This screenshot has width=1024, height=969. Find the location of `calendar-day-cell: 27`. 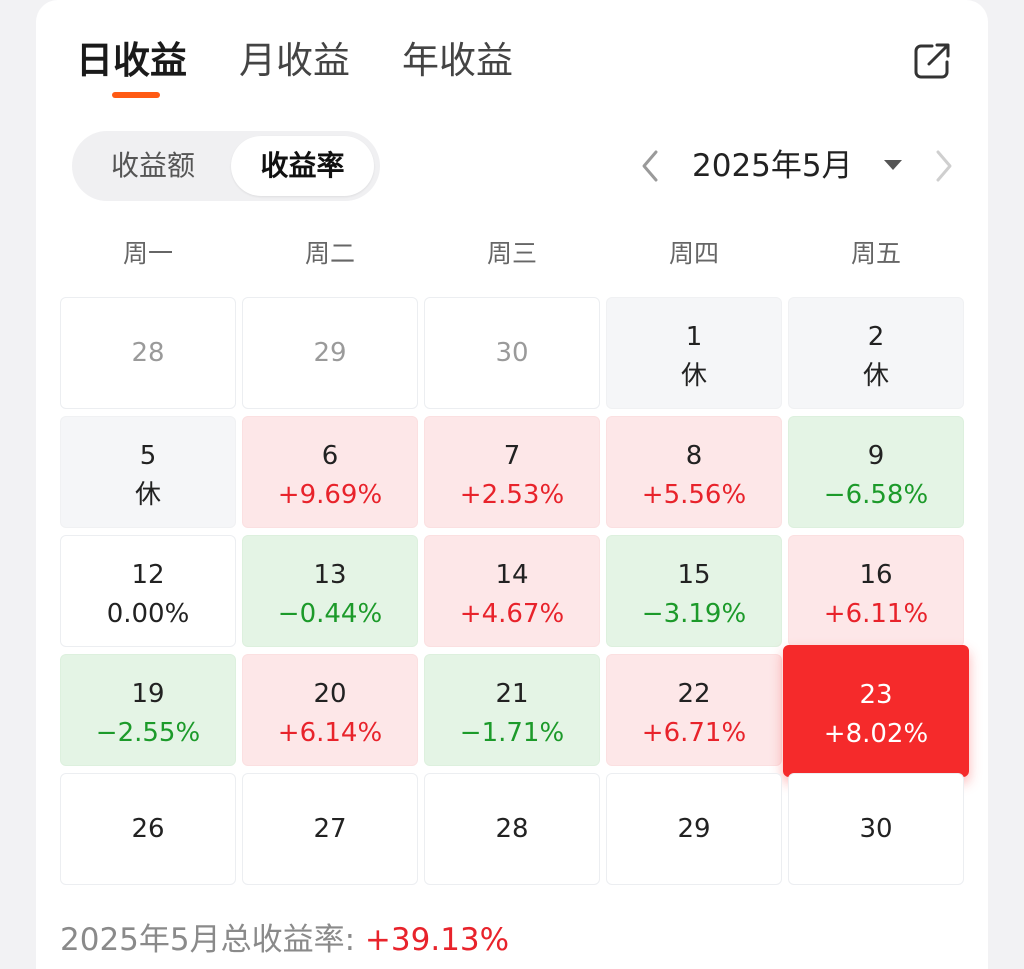

calendar-day-cell: 27 is located at coordinates (330, 829).